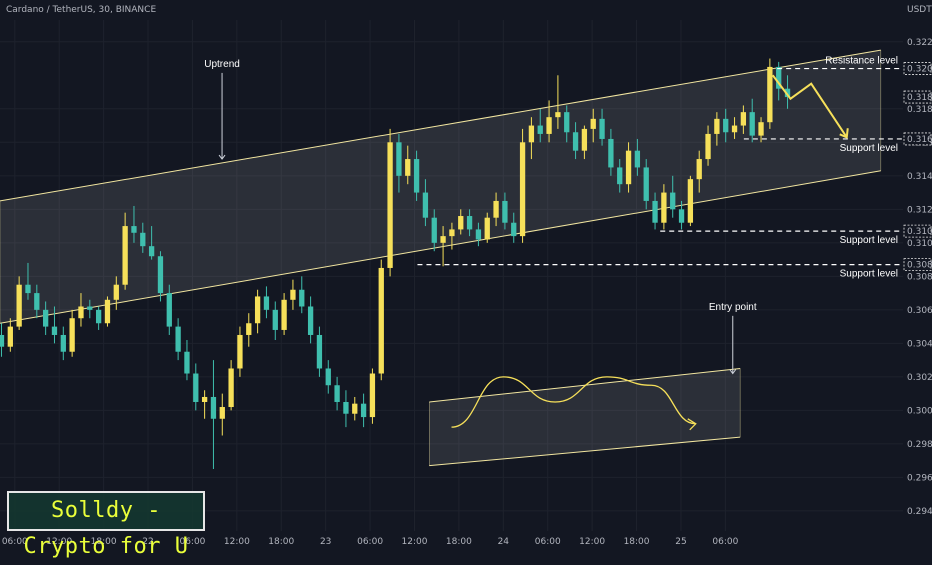  What do you see at coordinates (919, 232) in the screenshot?
I see `price-tag-label: 0.3107` at bounding box center [919, 232].